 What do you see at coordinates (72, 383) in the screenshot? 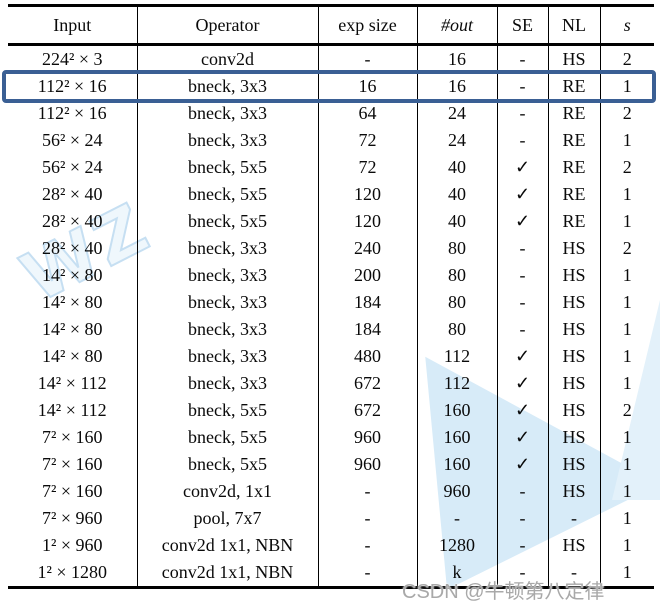
I see `table-cell: 14² × 112` at bounding box center [72, 383].